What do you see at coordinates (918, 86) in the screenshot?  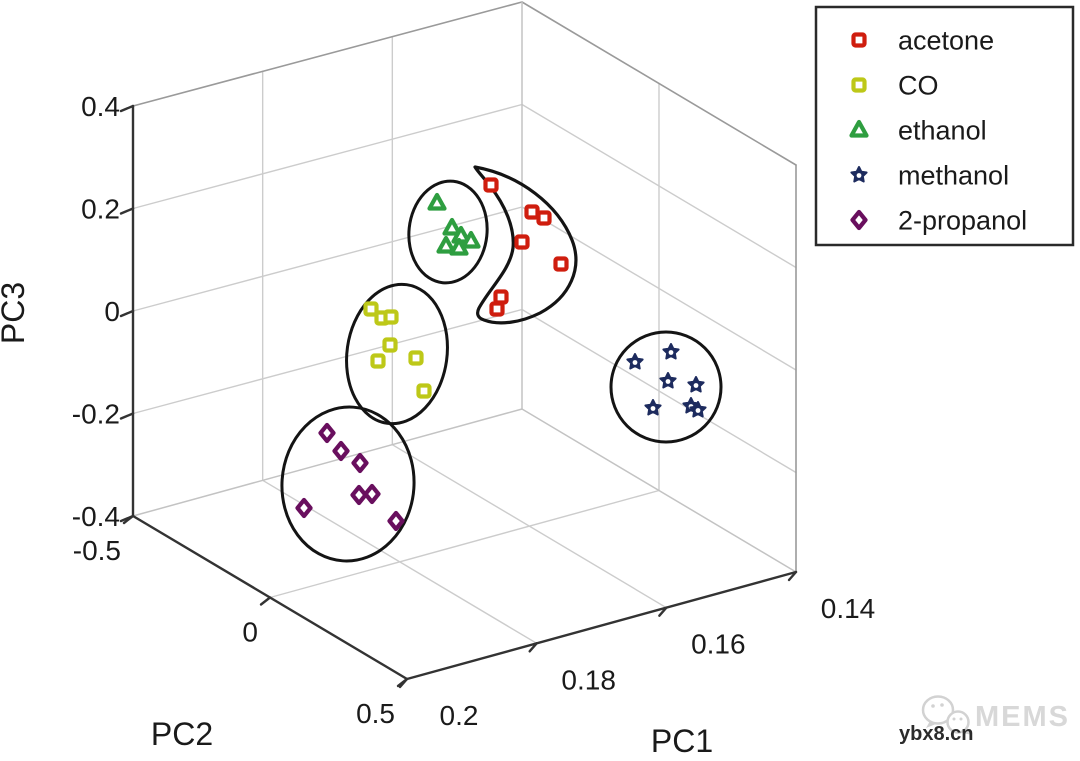 I see `legend-label: CO` at bounding box center [918, 86].